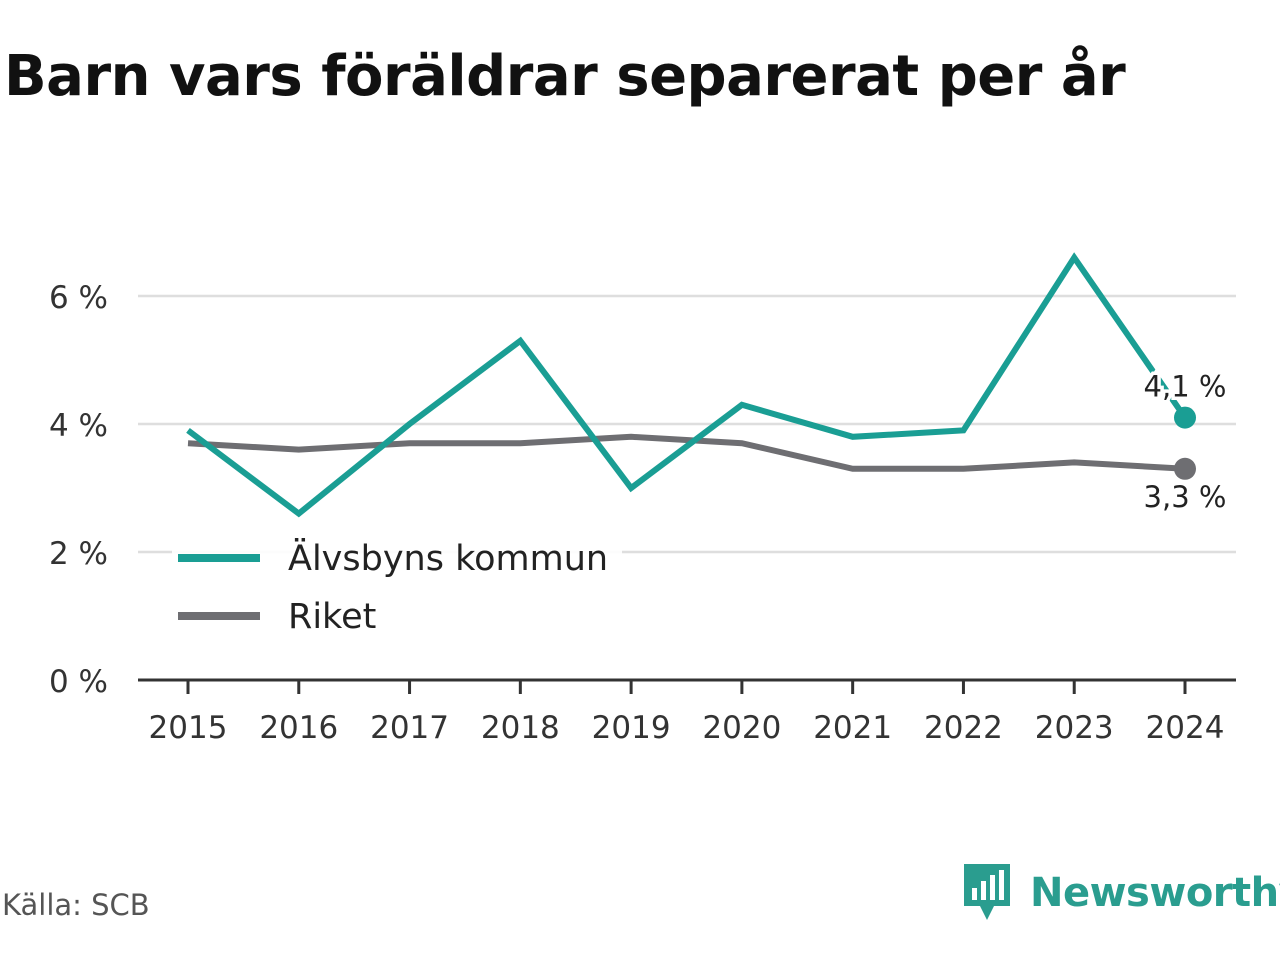 This screenshot has width=1280, height=960. Describe the element at coordinates (987, 892) in the screenshot. I see `newsworthy-logo-icon` at that location.